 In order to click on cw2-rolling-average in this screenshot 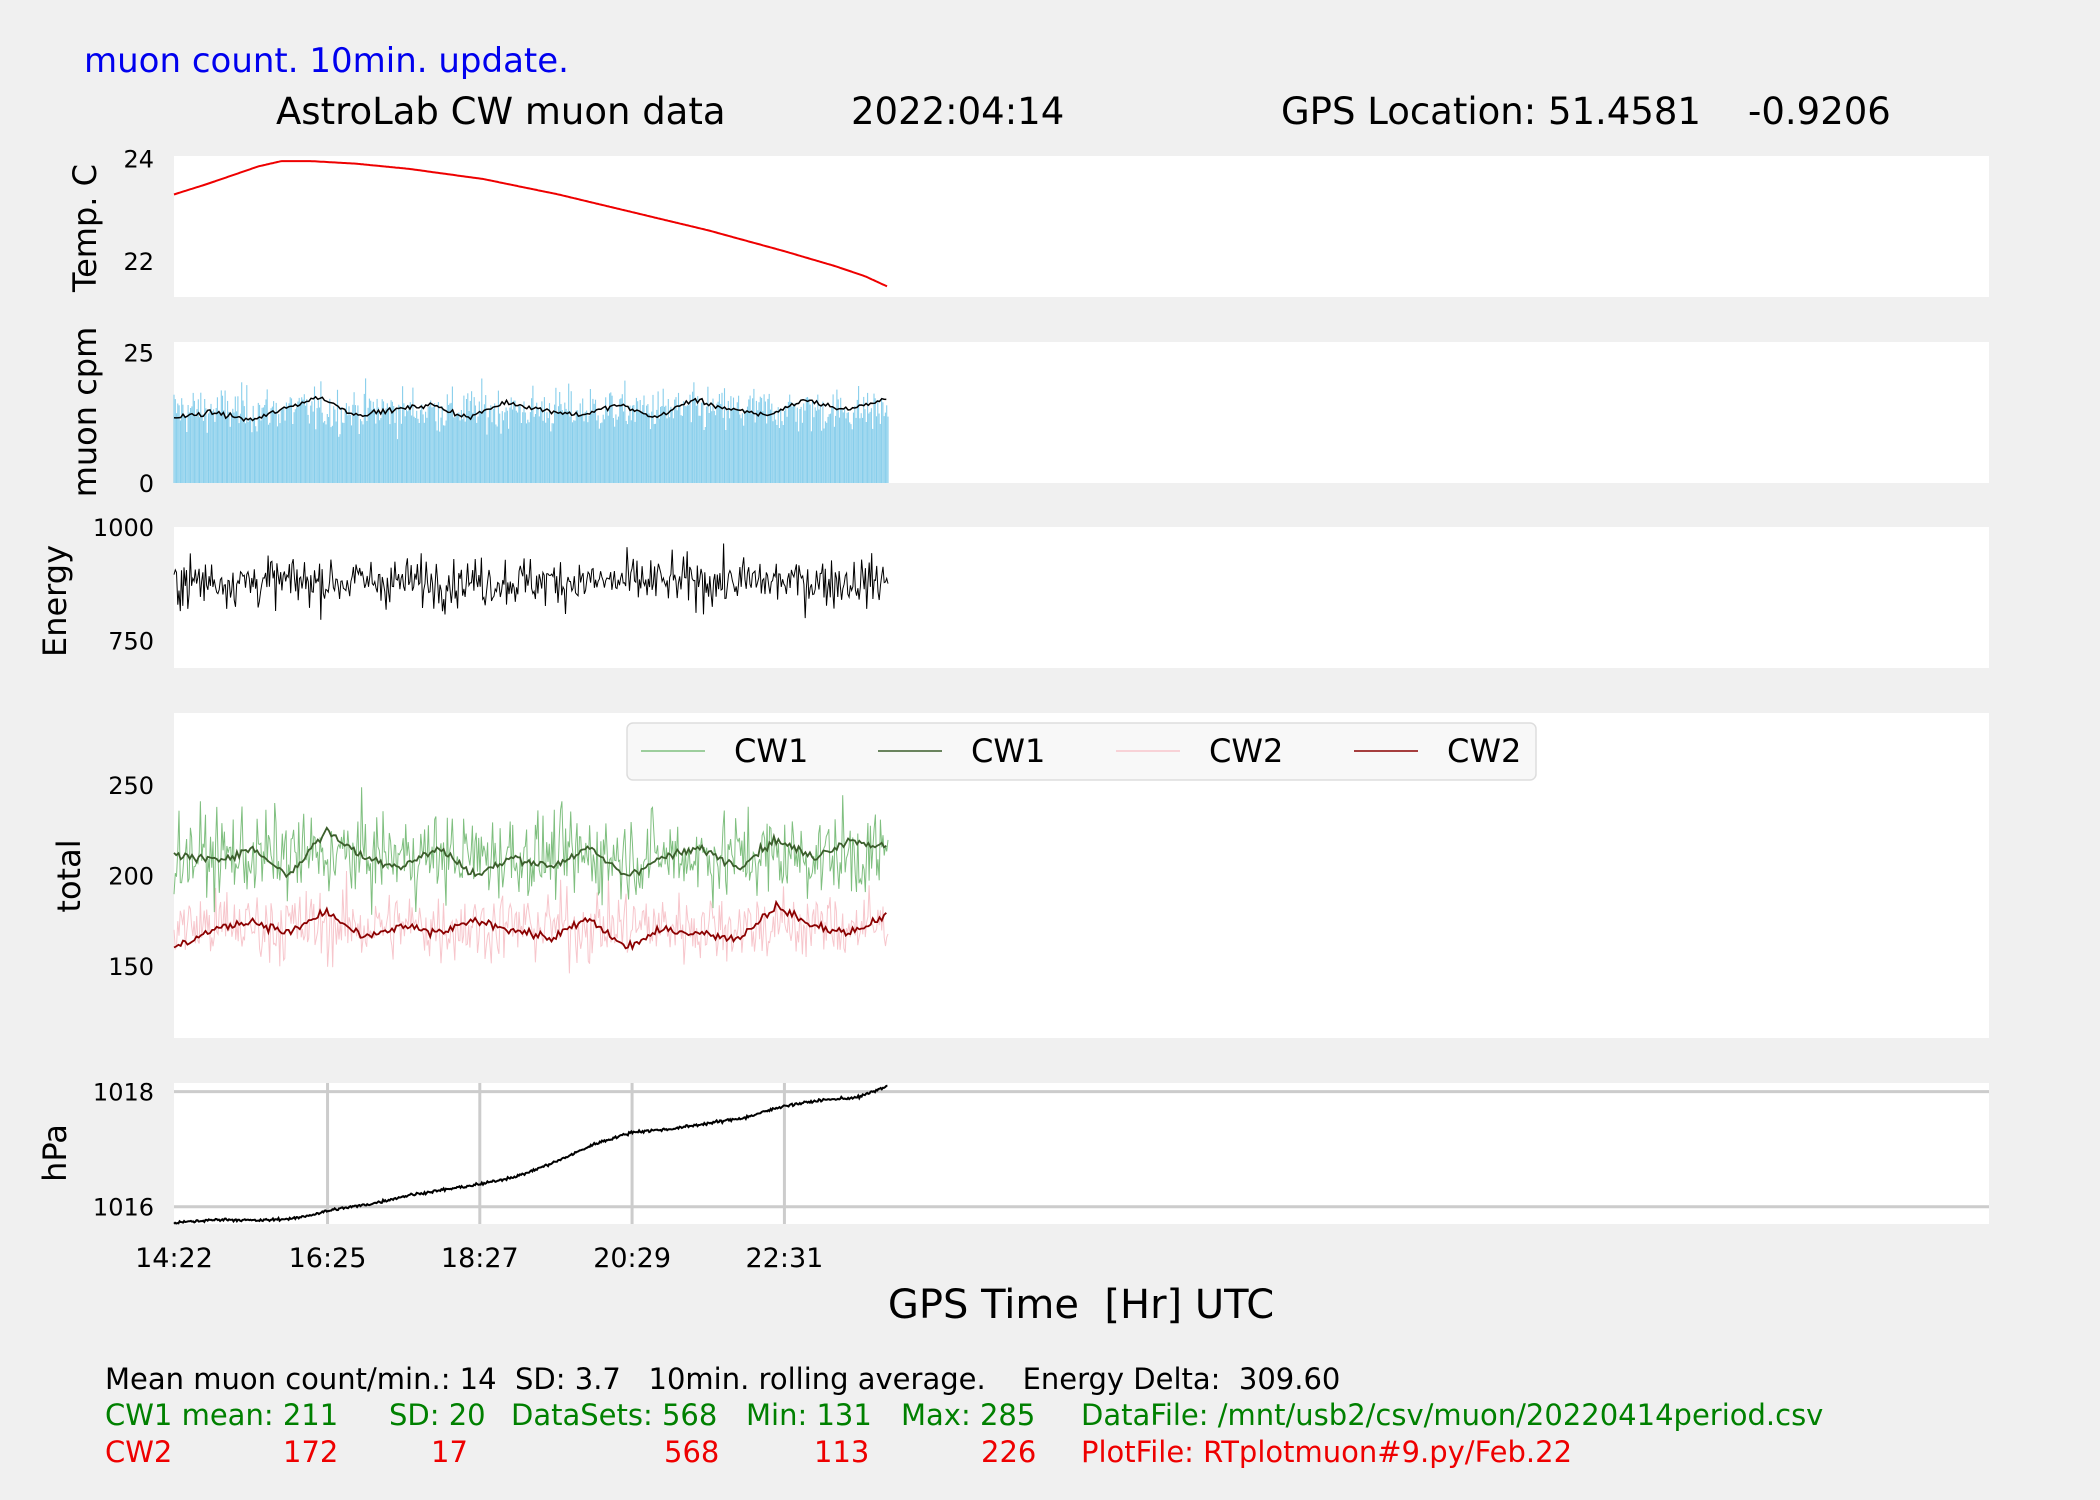, I will do `click(530, 925)`.